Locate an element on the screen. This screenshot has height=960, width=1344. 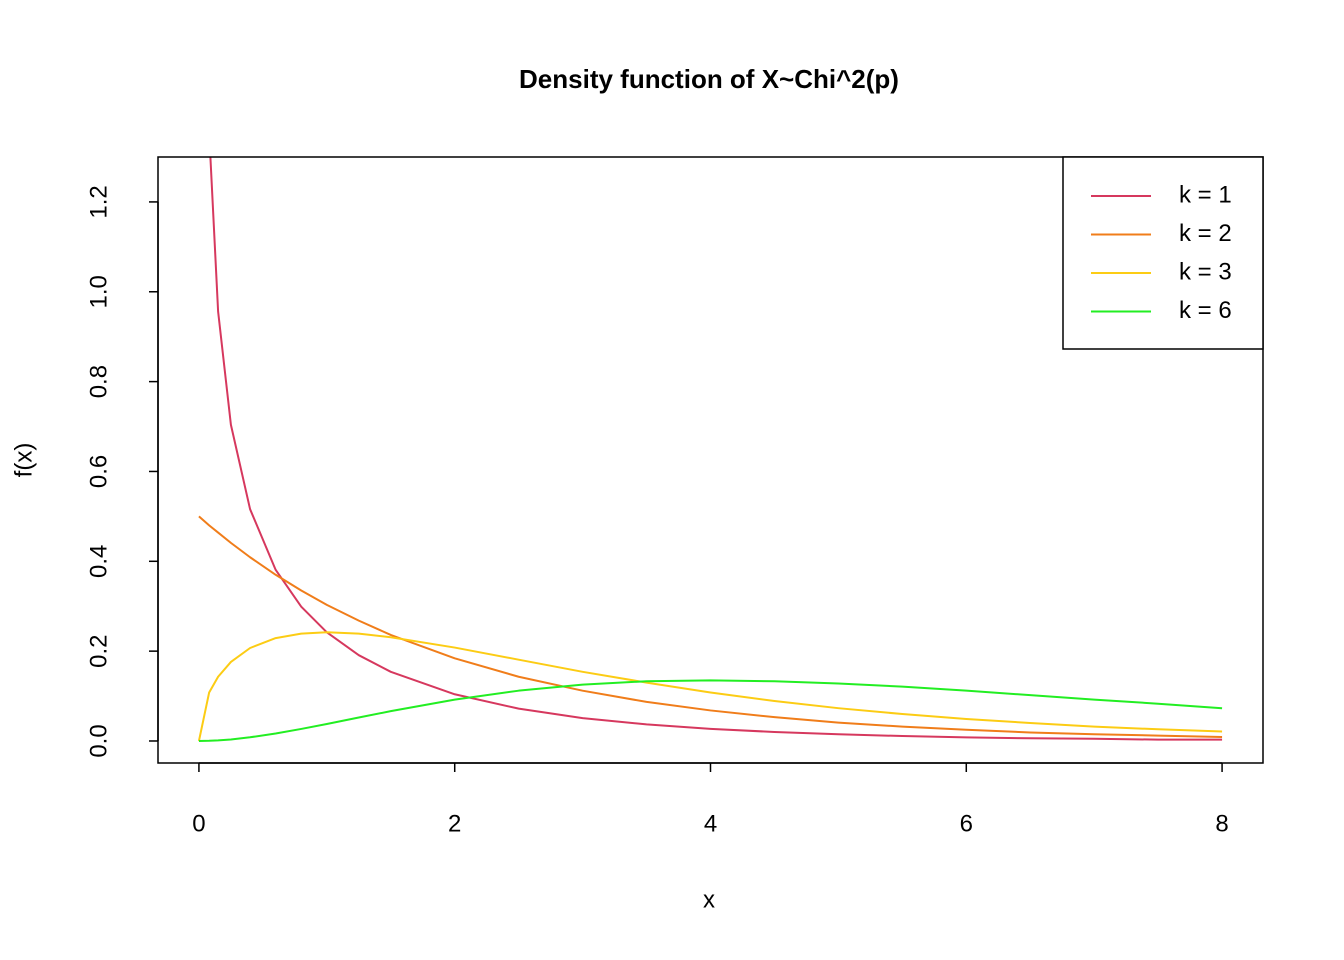
legend-label: k = 3 is located at coordinates (1205, 271).